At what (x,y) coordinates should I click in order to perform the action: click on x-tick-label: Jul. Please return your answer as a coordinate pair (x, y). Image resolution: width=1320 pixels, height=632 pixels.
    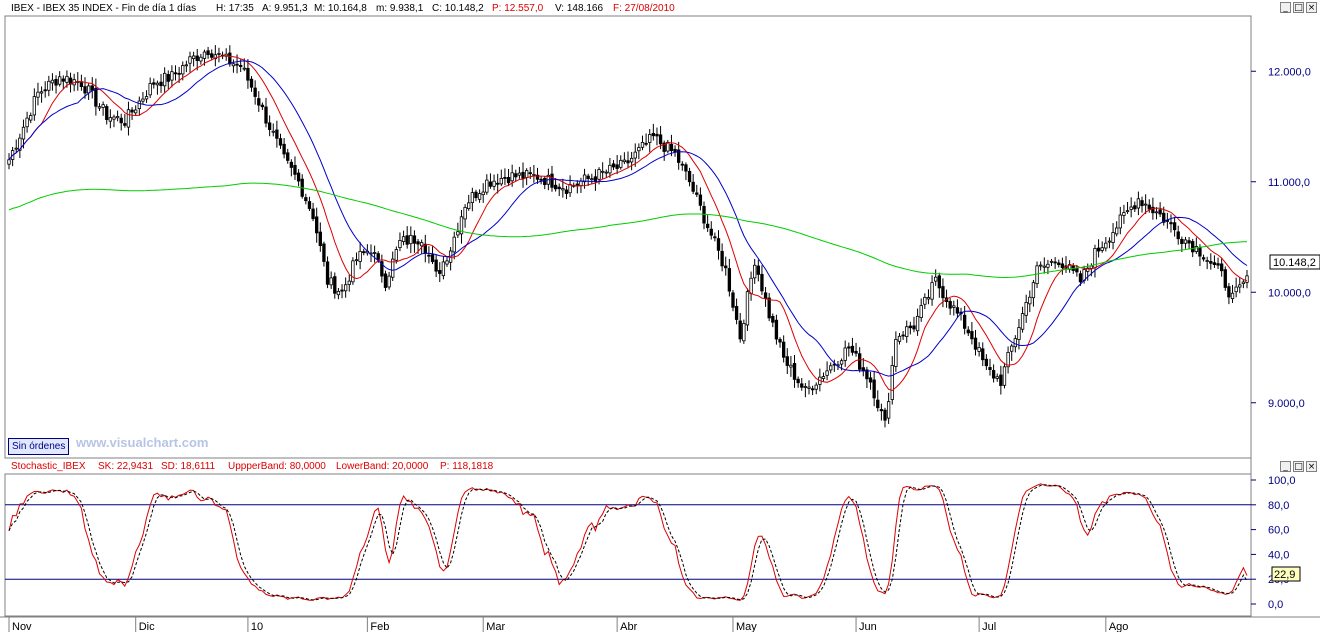
    Looking at the image, I should click on (989, 626).